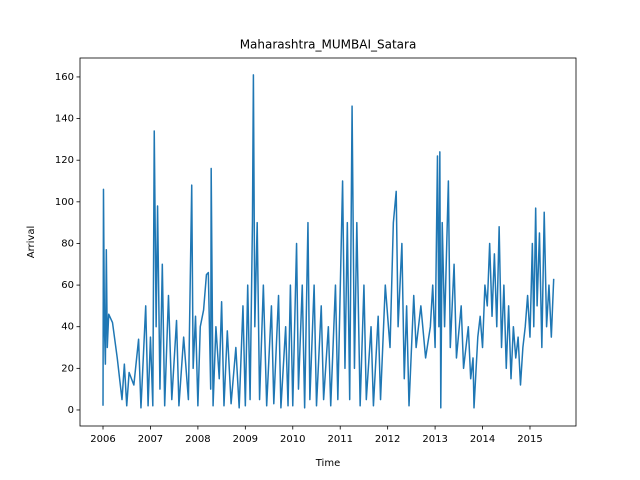  Describe the element at coordinates (67, 285) in the screenshot. I see `y-tick-label: 60` at that location.